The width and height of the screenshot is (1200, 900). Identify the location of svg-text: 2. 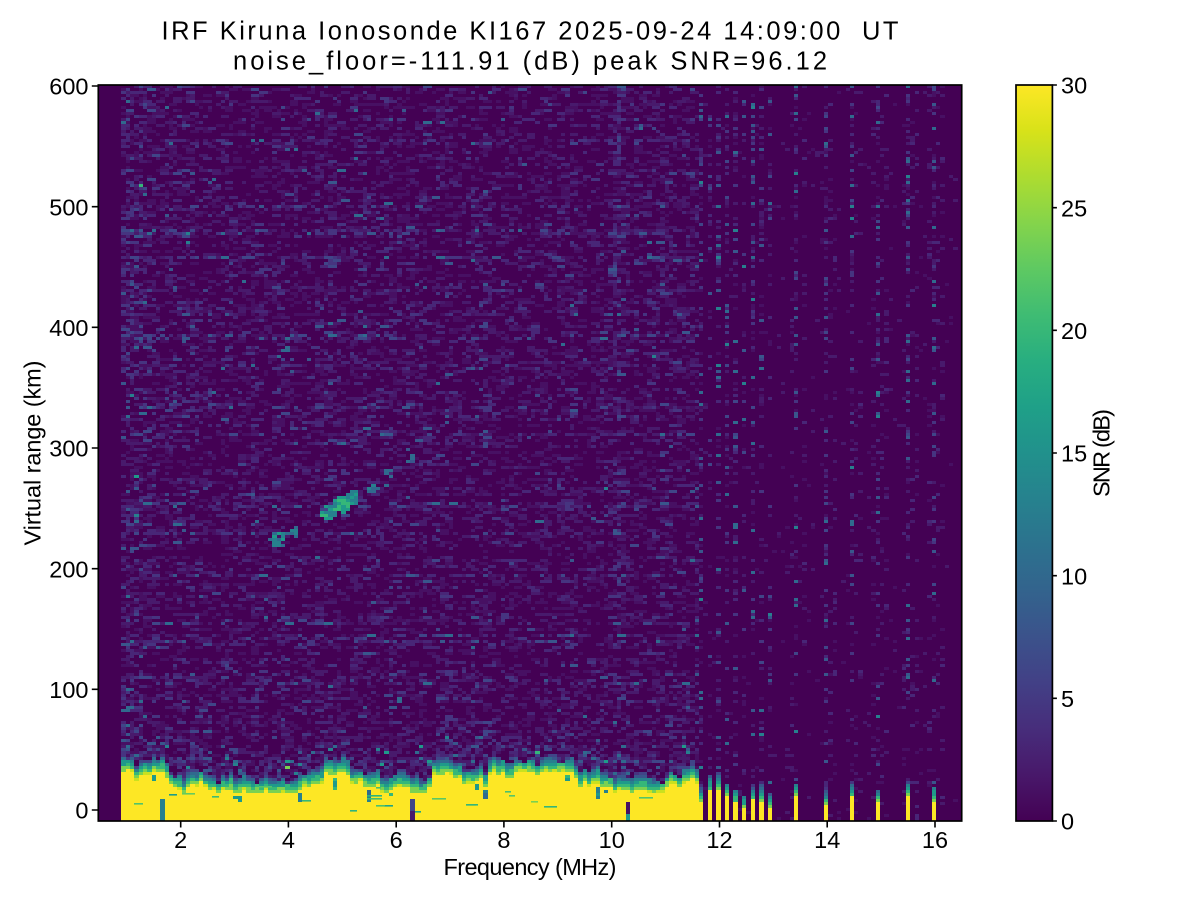
(180, 840).